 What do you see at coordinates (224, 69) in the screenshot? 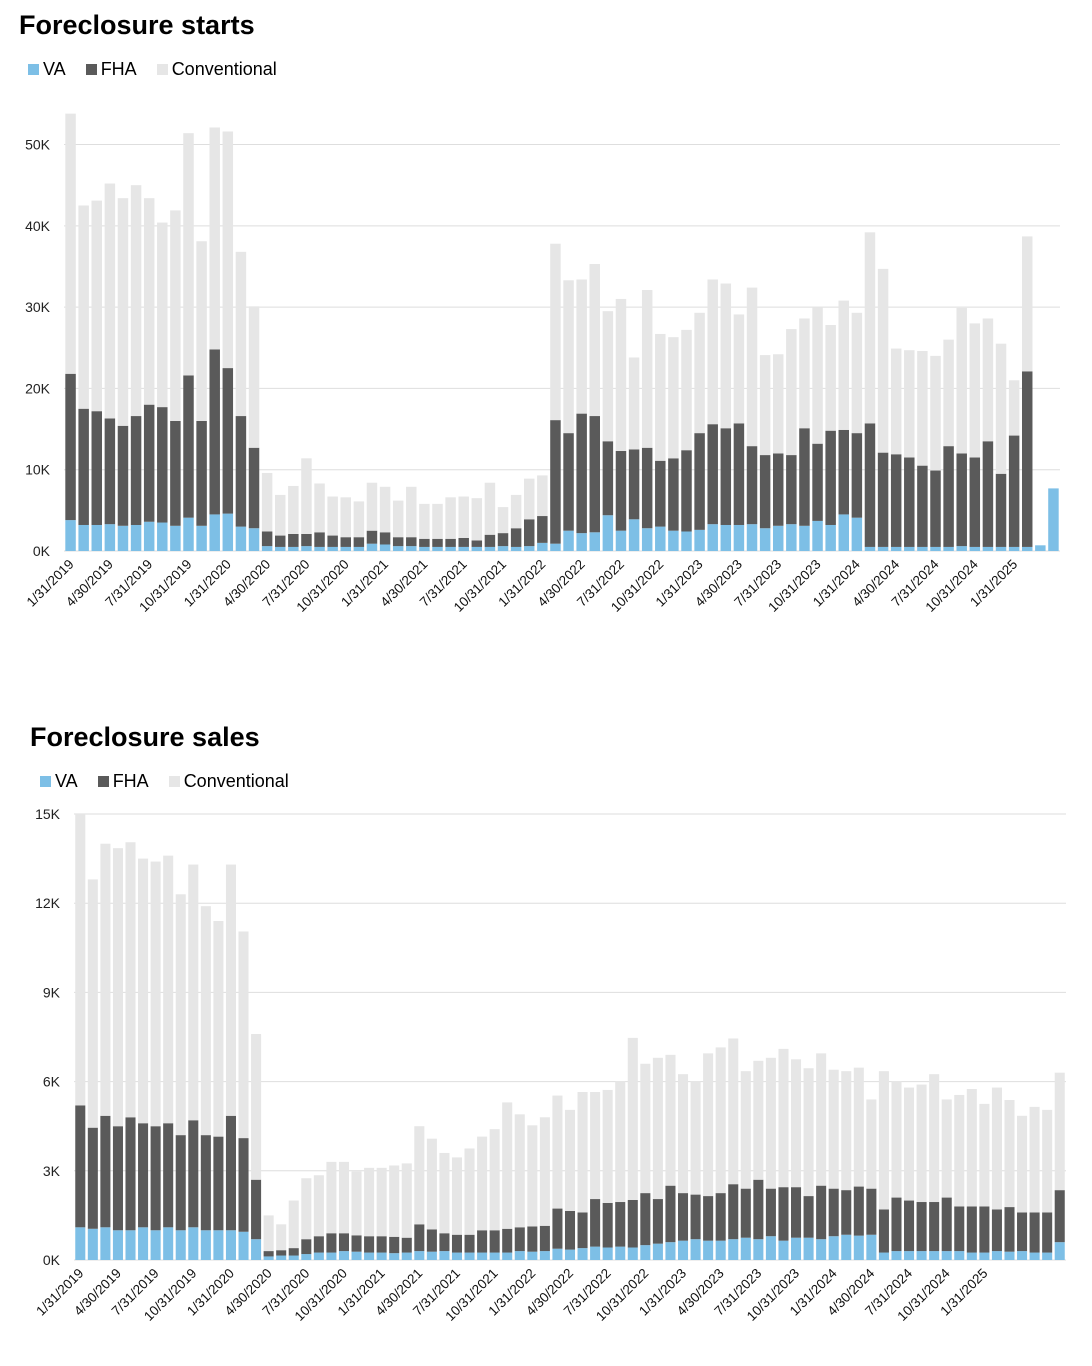
I see `legend-label-conventional: Conventional` at bounding box center [224, 69].